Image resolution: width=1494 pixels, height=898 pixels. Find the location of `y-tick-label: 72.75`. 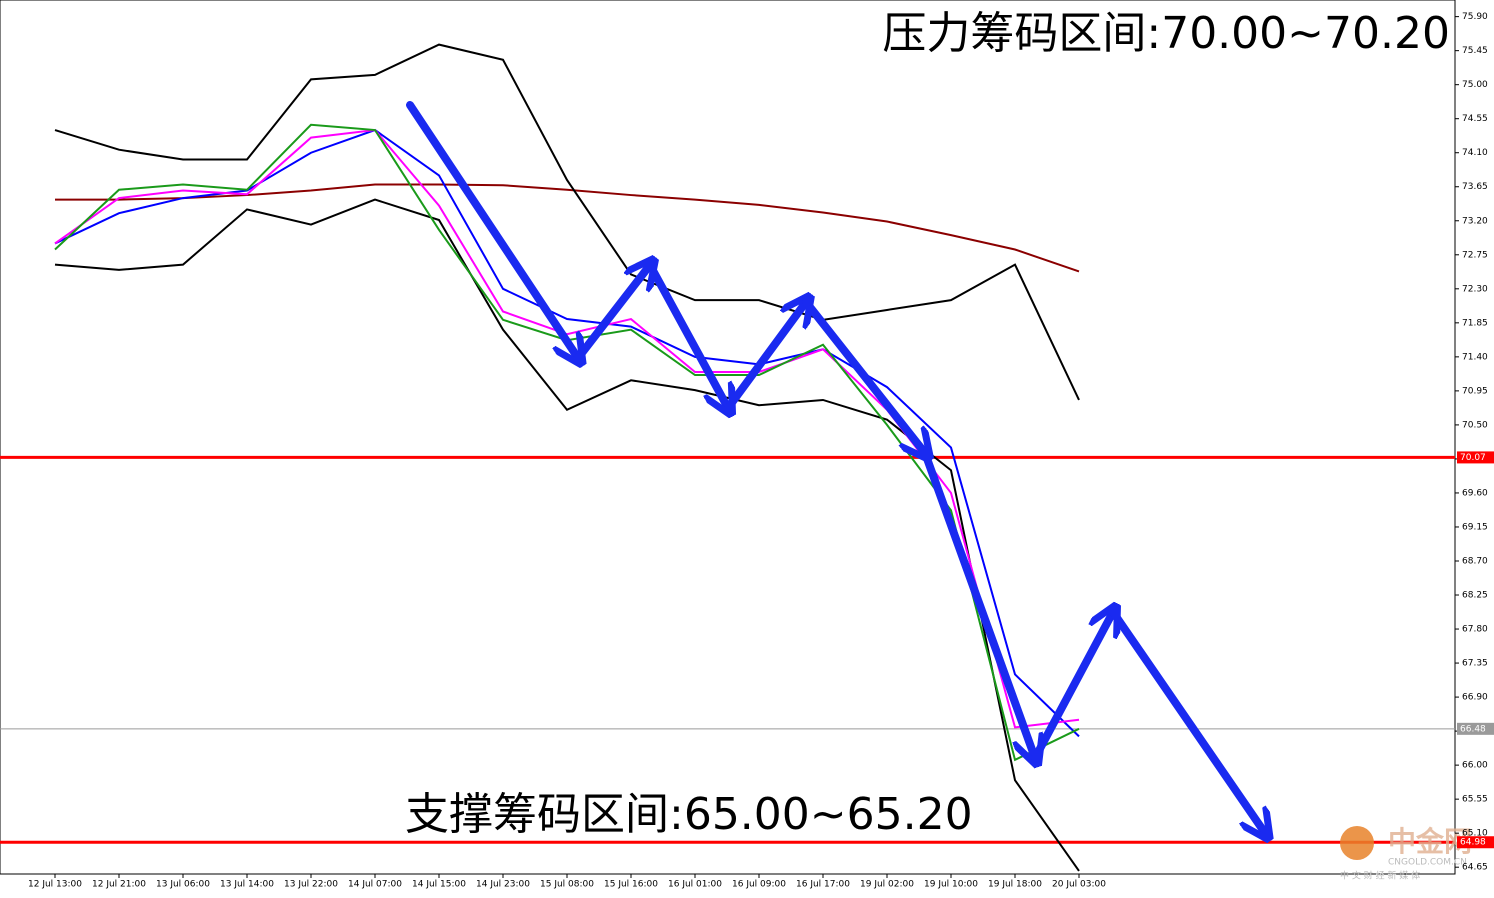

y-tick-label: 72.75 is located at coordinates (1475, 255).